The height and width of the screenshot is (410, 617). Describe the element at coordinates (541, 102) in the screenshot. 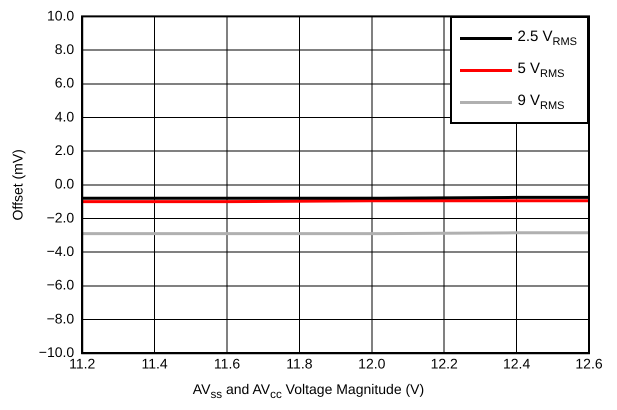

I see `legend-label: 9 V$_{RMS}$` at that location.